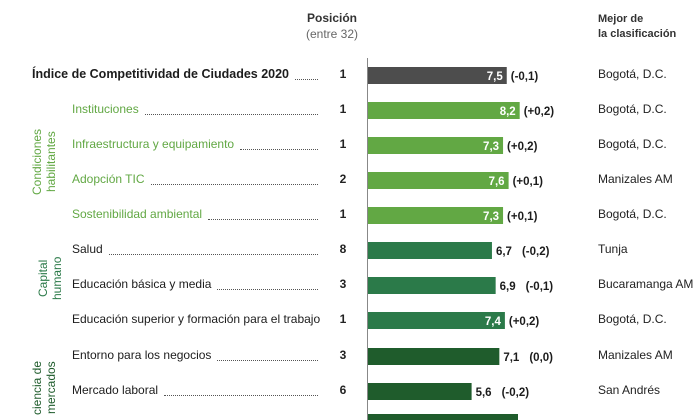 Image resolution: width=700 pixels, height=420 pixels. I want to click on category-label: Salud, so click(87, 249).